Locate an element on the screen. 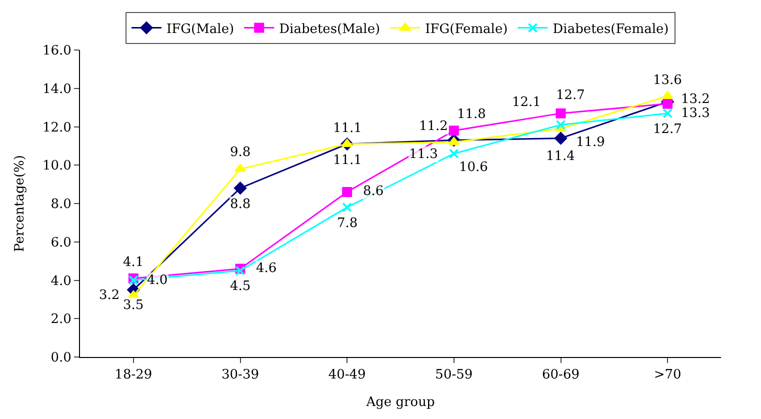  data-label: 13.6 is located at coordinates (667, 80).